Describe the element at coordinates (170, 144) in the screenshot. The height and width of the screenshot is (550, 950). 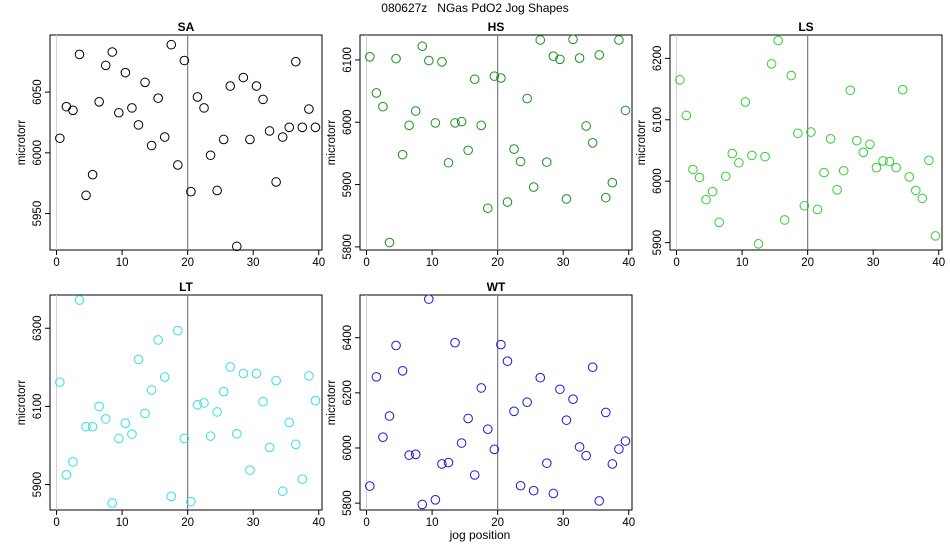
I see `panel-sa: SA 0 10 20 30 40 5950 6000 6050 microtorr` at that location.